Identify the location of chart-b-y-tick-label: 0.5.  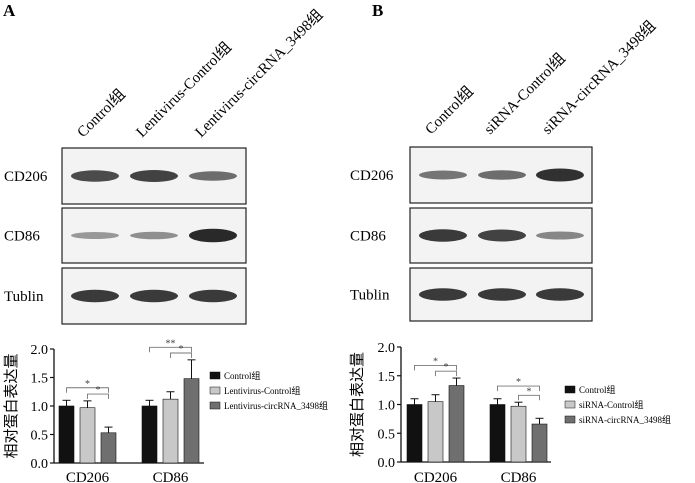
(387, 434).